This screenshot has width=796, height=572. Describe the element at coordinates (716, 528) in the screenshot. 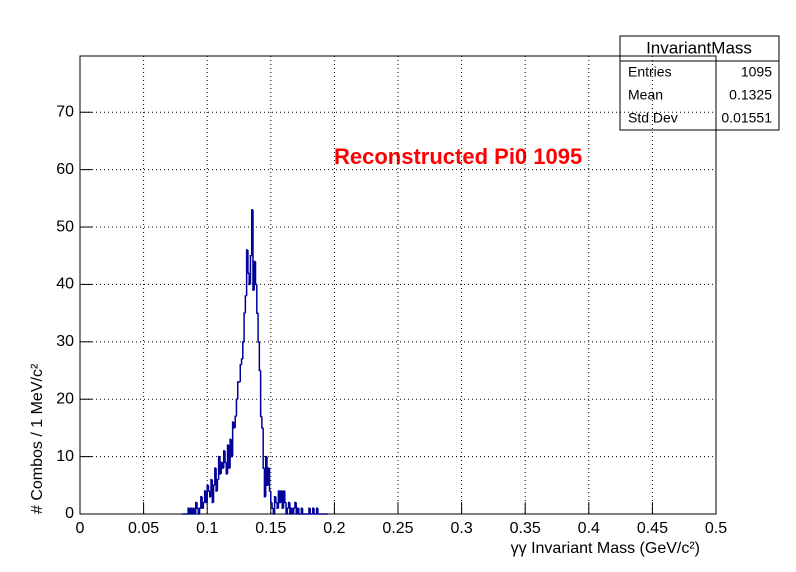

I see `x-tick-label: 0.5` at that location.